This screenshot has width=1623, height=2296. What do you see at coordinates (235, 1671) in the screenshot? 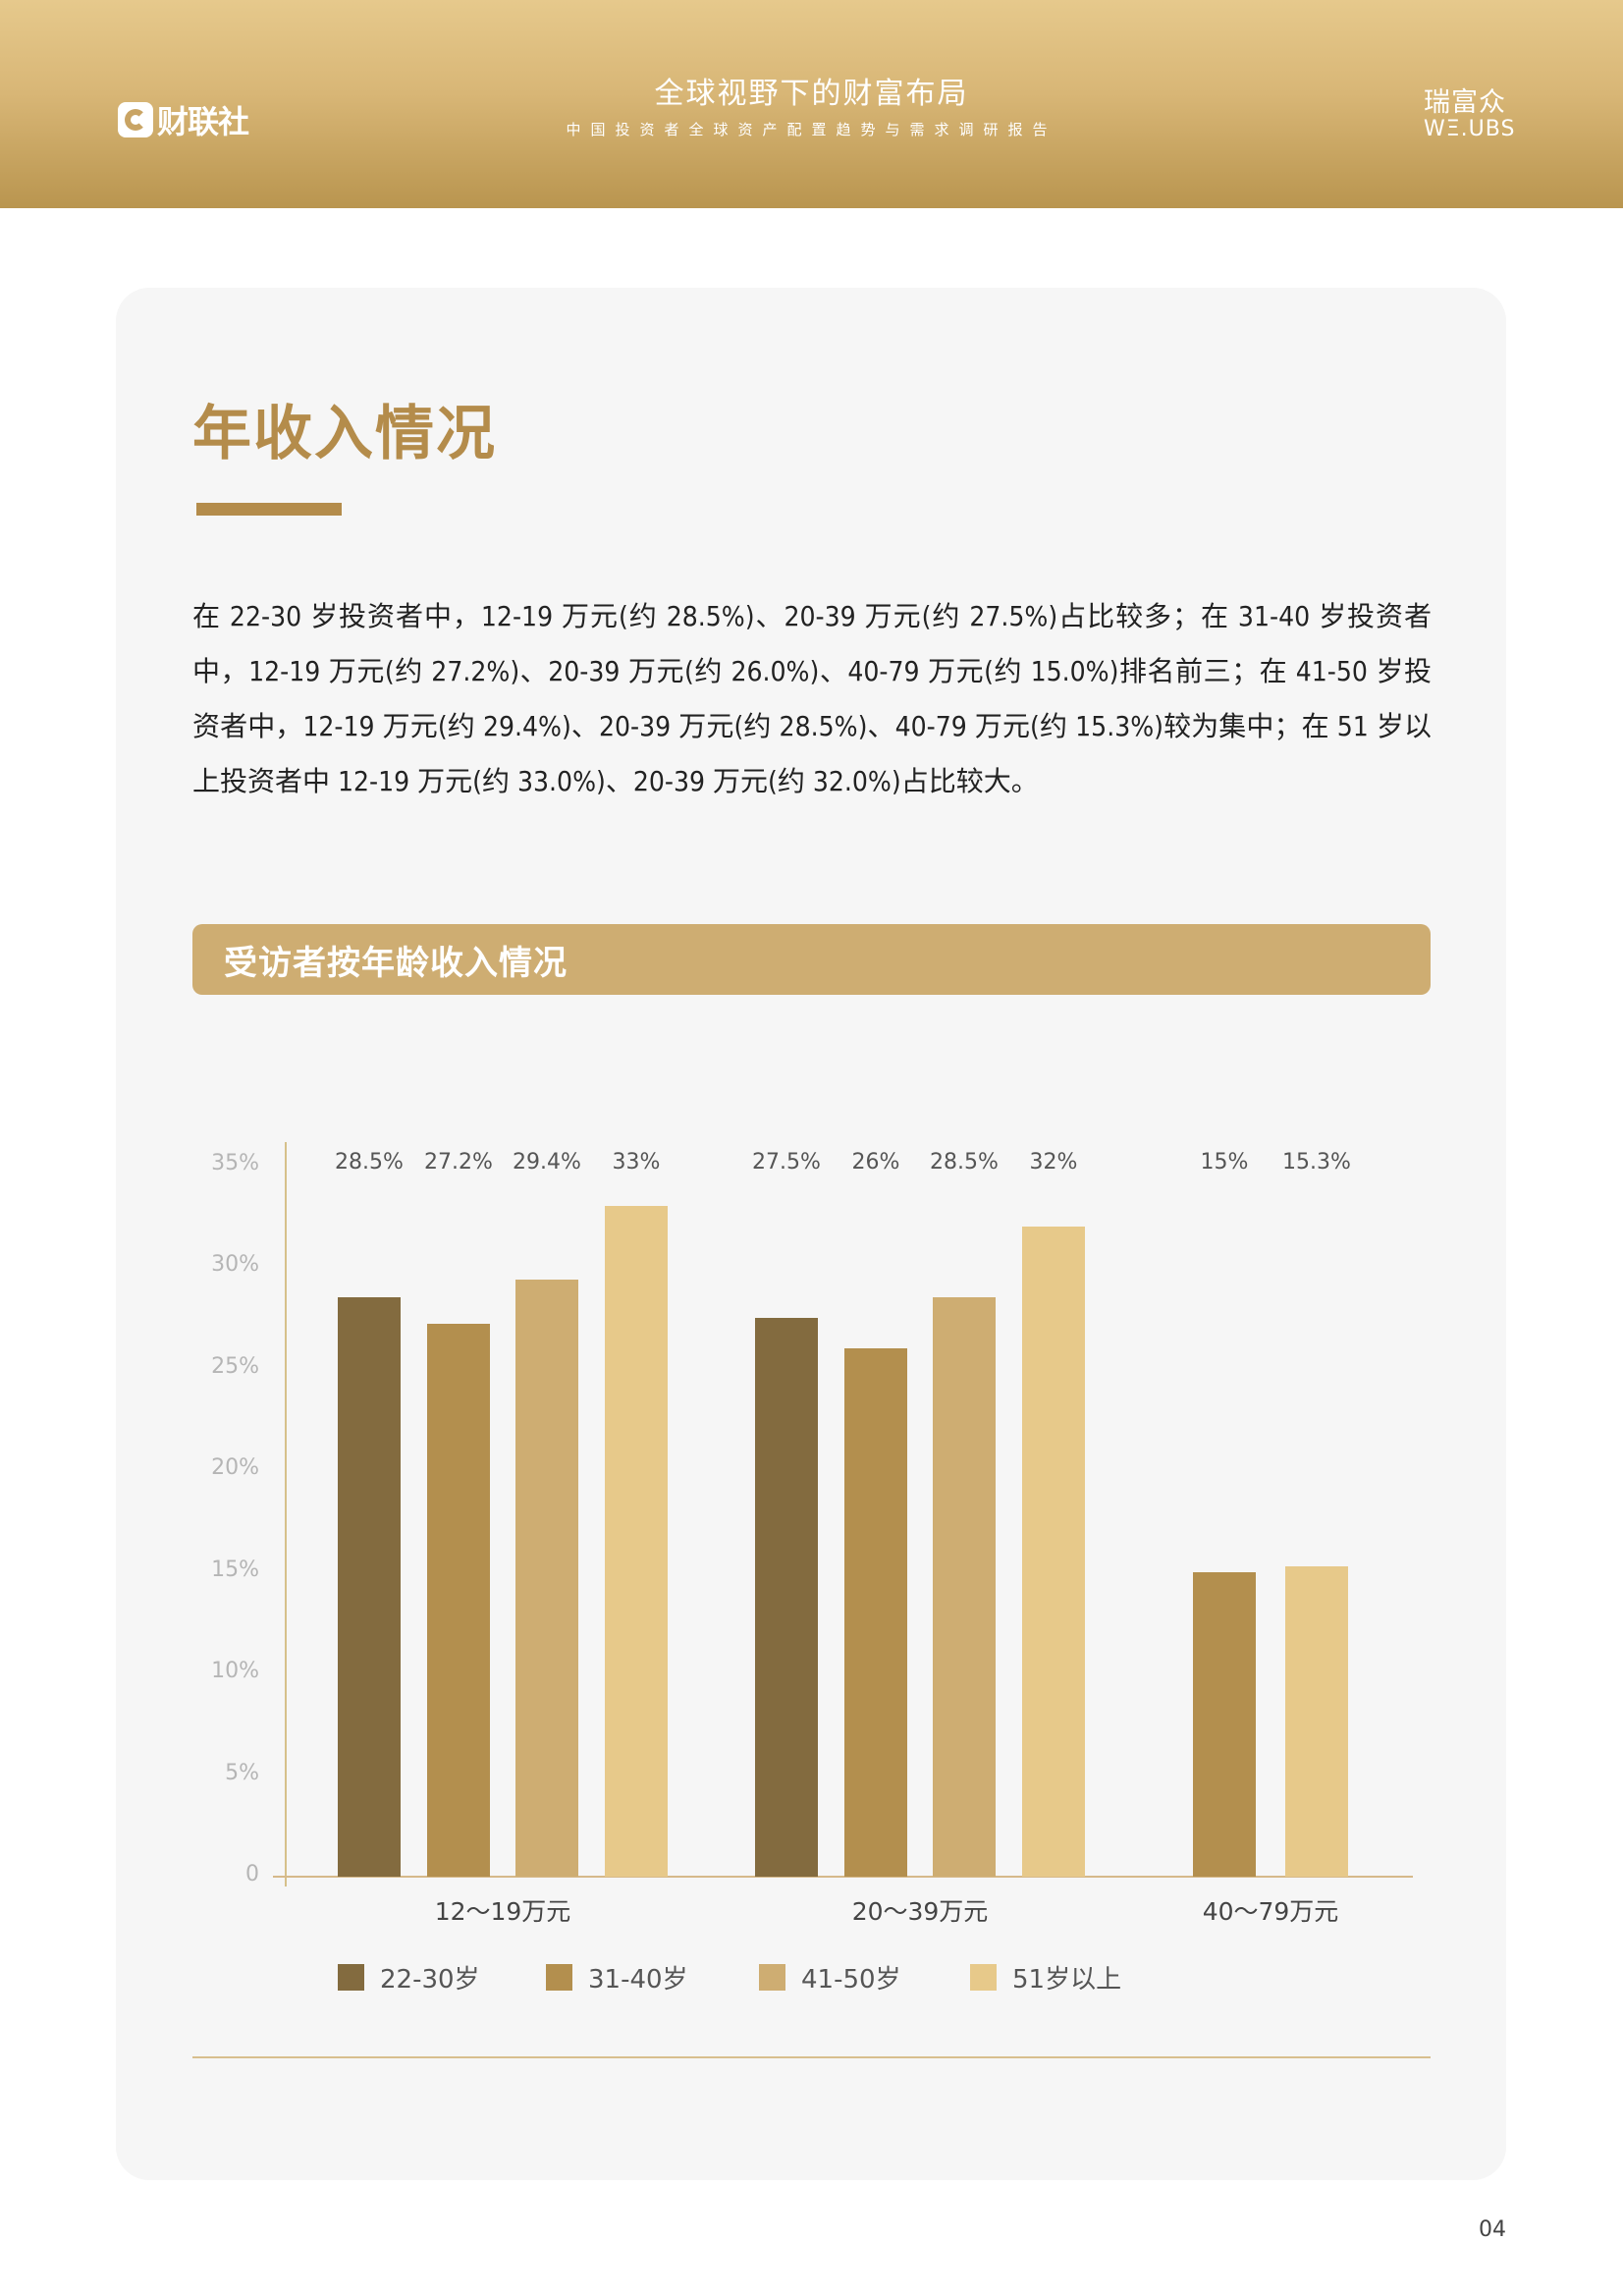
I see `y-tick-label: 10%` at bounding box center [235, 1671].